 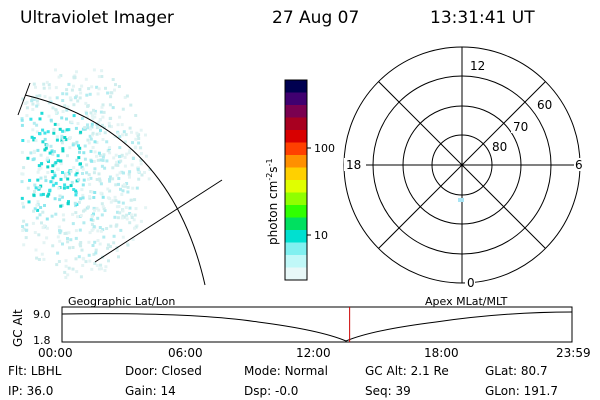 I want to click on timeline-xtick-3: 18:00, so click(x=441, y=353).